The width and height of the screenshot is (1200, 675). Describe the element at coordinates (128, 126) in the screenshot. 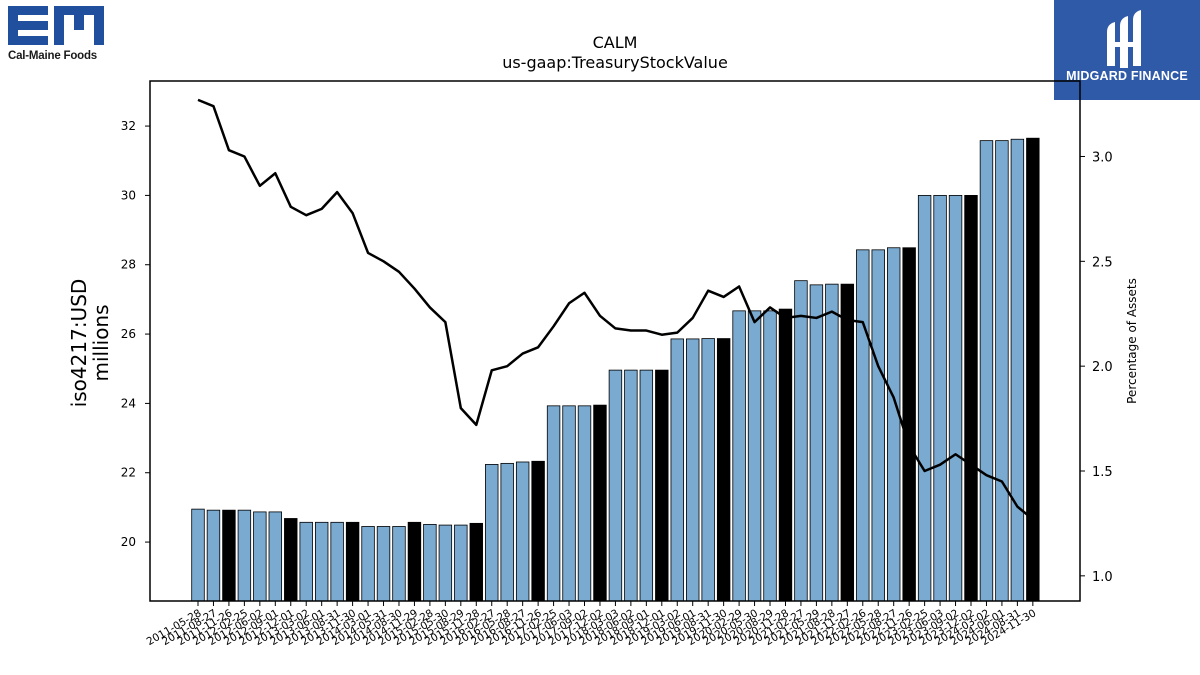

I see `left-tick-label: 32` at that location.